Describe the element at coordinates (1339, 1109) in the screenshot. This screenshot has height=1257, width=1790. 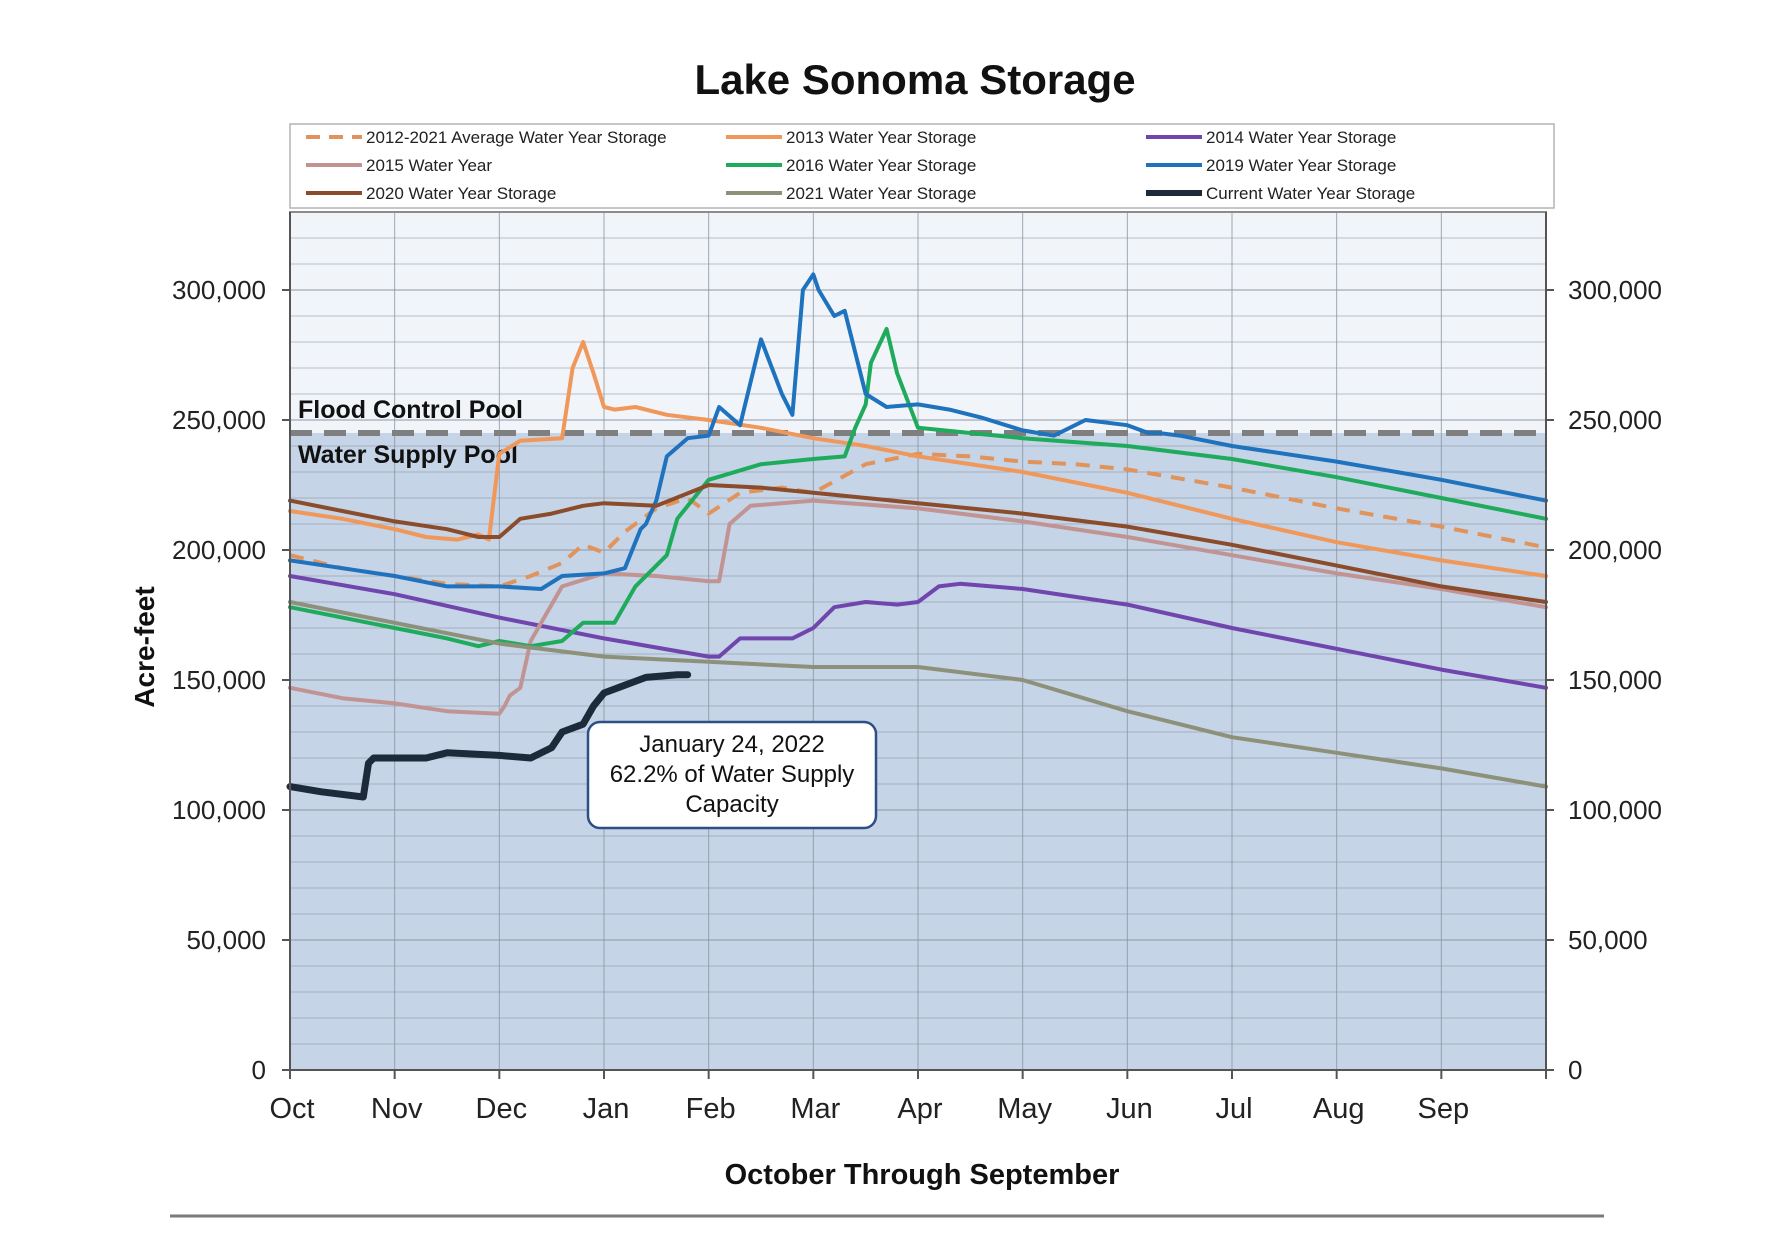
I see `x-tick-label: Aug` at that location.